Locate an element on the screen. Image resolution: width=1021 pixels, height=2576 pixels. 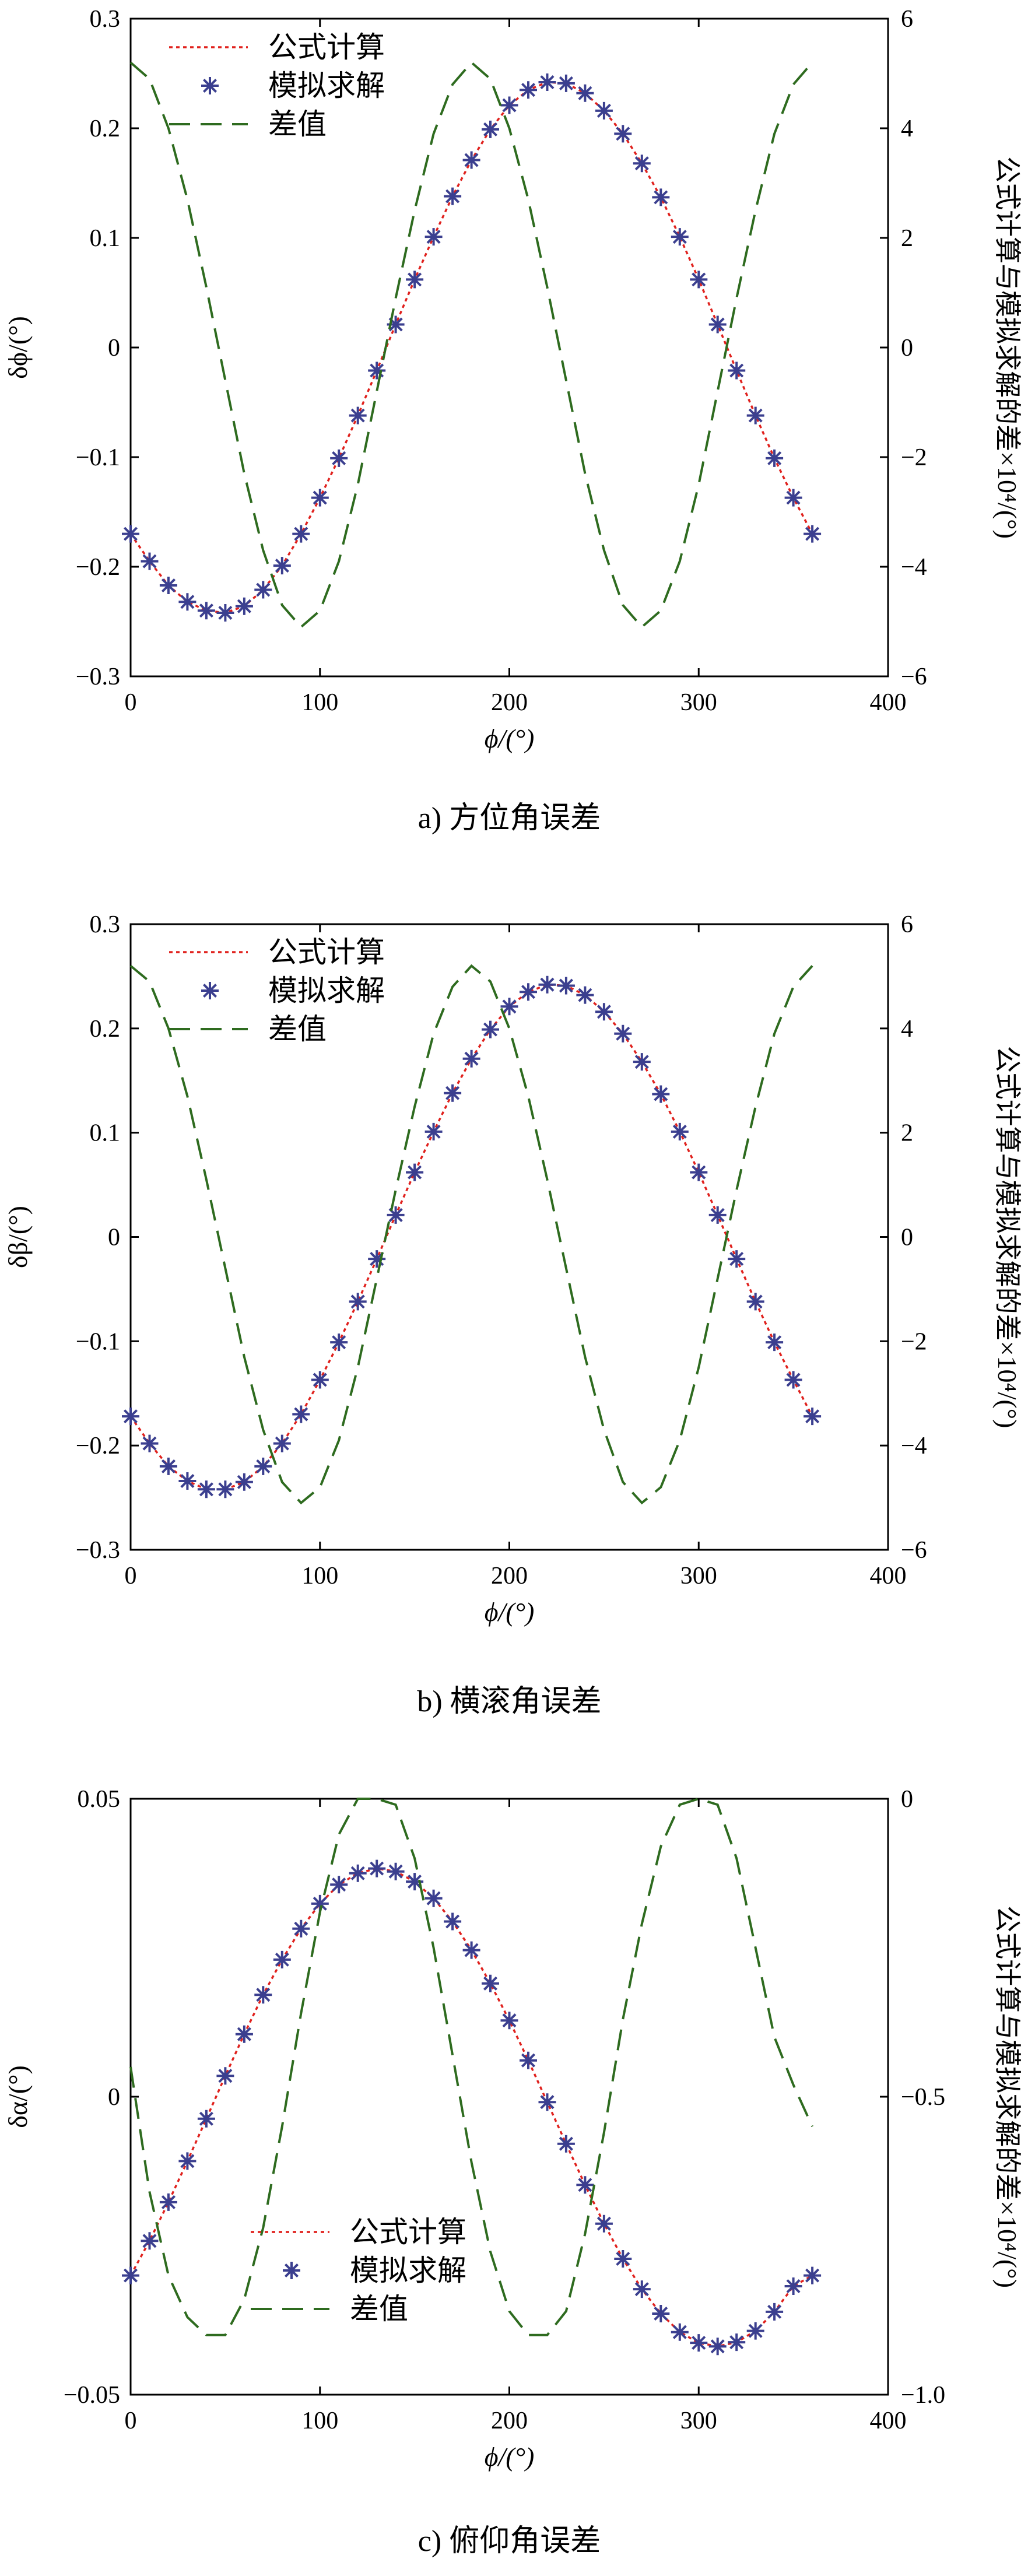
figure-caption: c) 俯仰角误差 is located at coordinates (509, 2541).